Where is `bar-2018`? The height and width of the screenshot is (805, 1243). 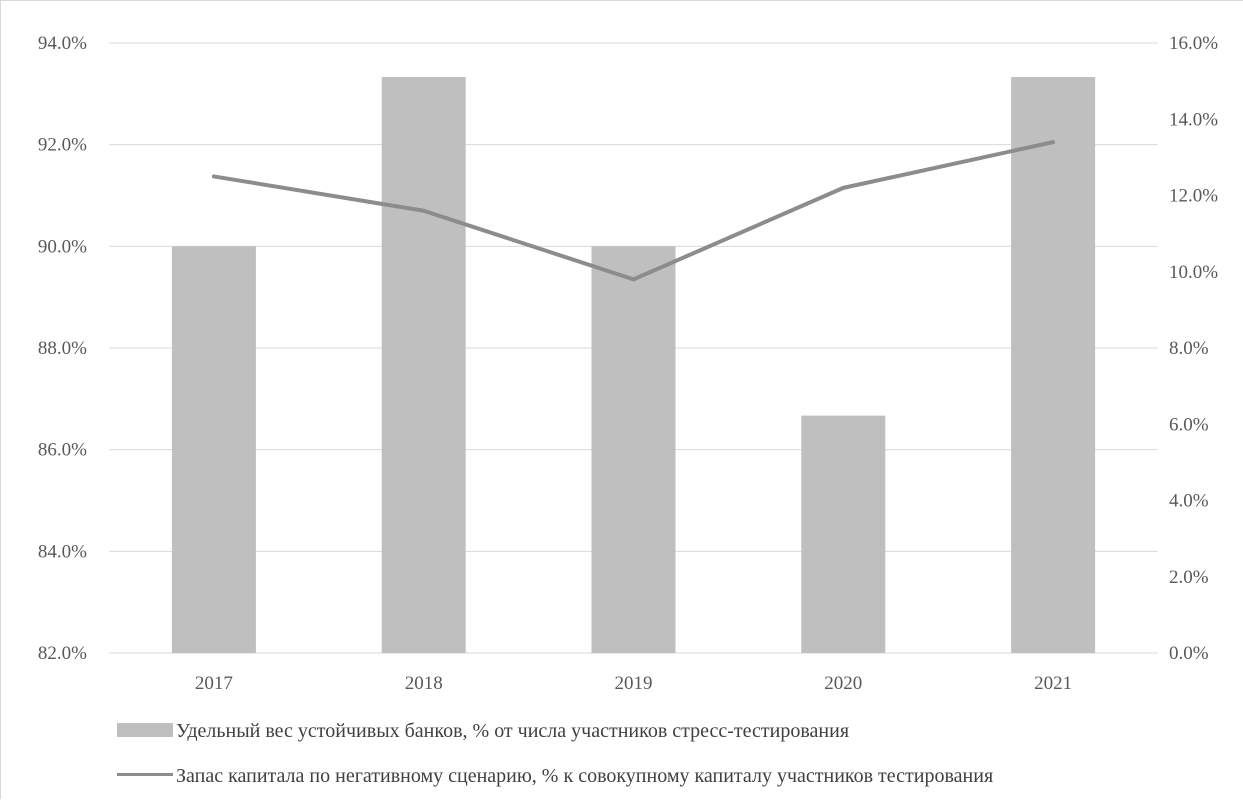 bar-2018 is located at coordinates (424, 365).